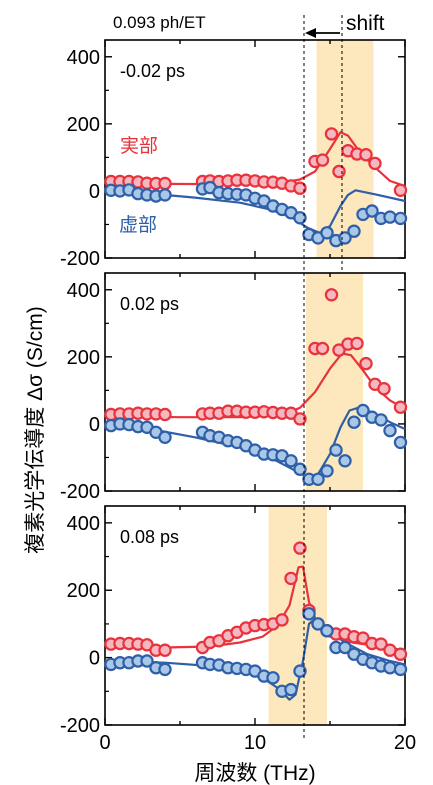  What do you see at coordinates (149, 537) in the screenshot?
I see `panel-time-label: 0.08 ps` at bounding box center [149, 537].